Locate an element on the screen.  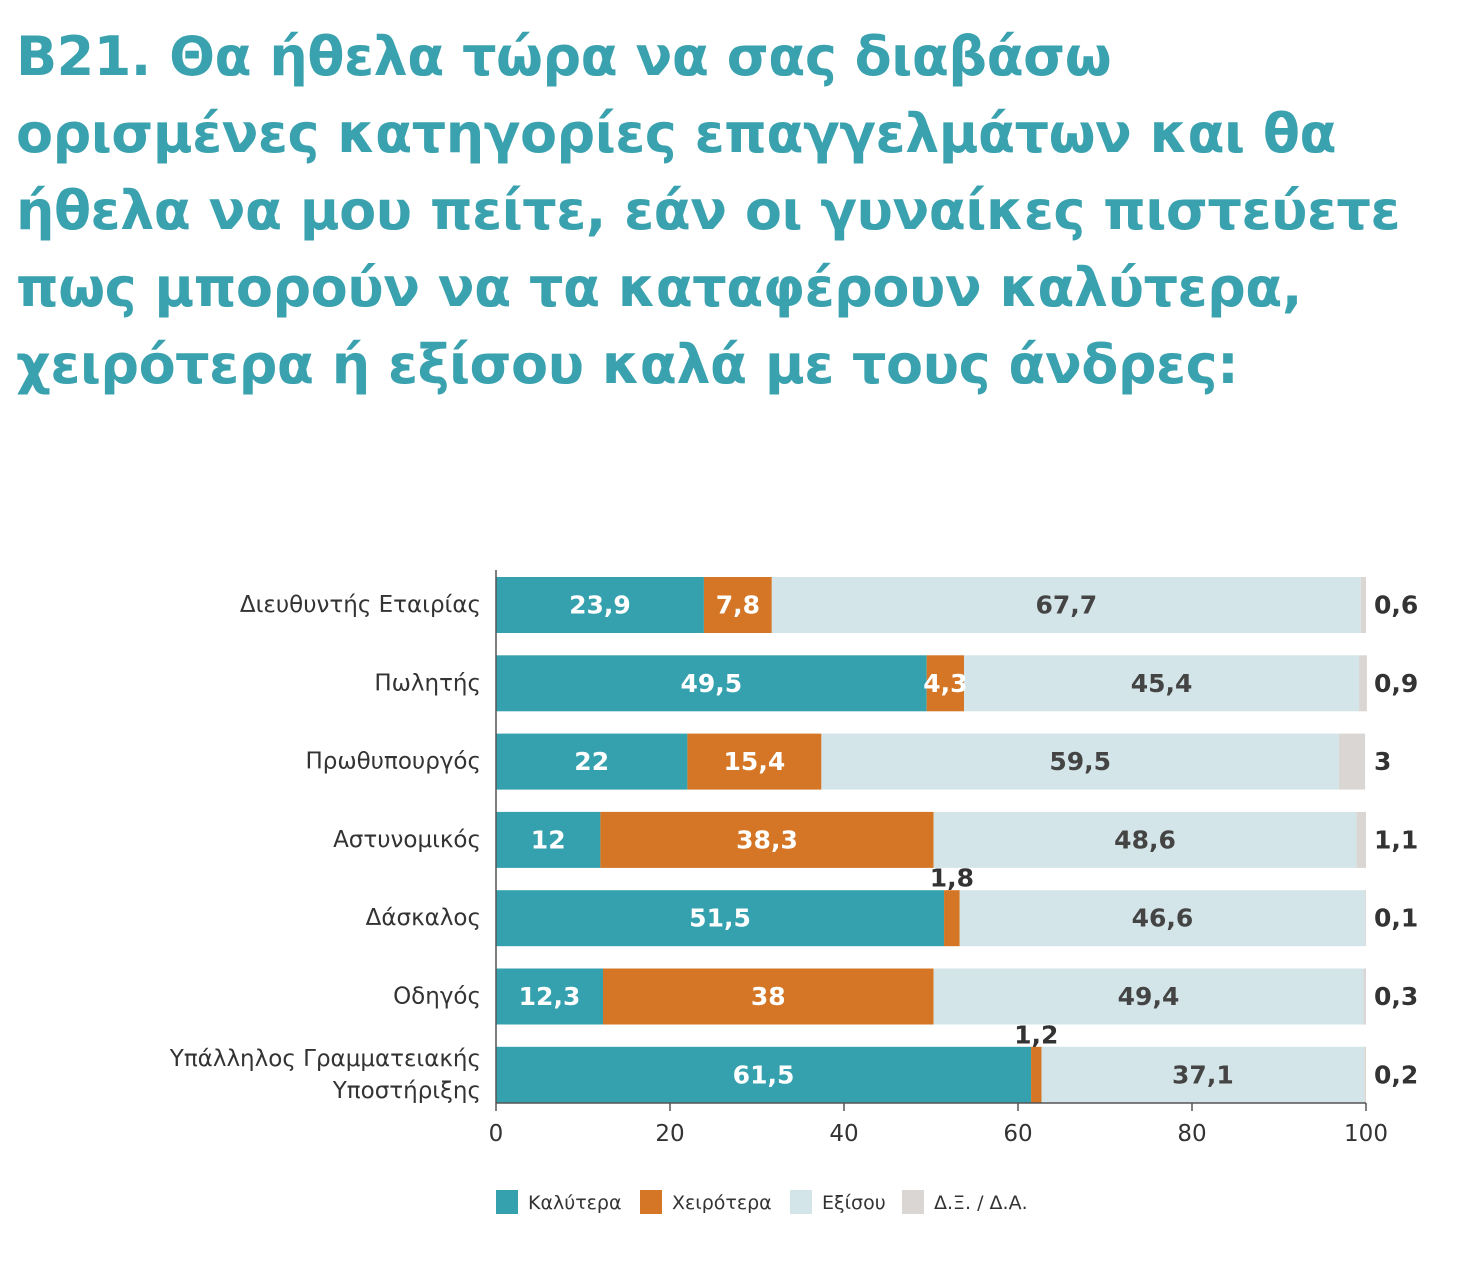
data-label: 1,2 is located at coordinates (1036, 1034).